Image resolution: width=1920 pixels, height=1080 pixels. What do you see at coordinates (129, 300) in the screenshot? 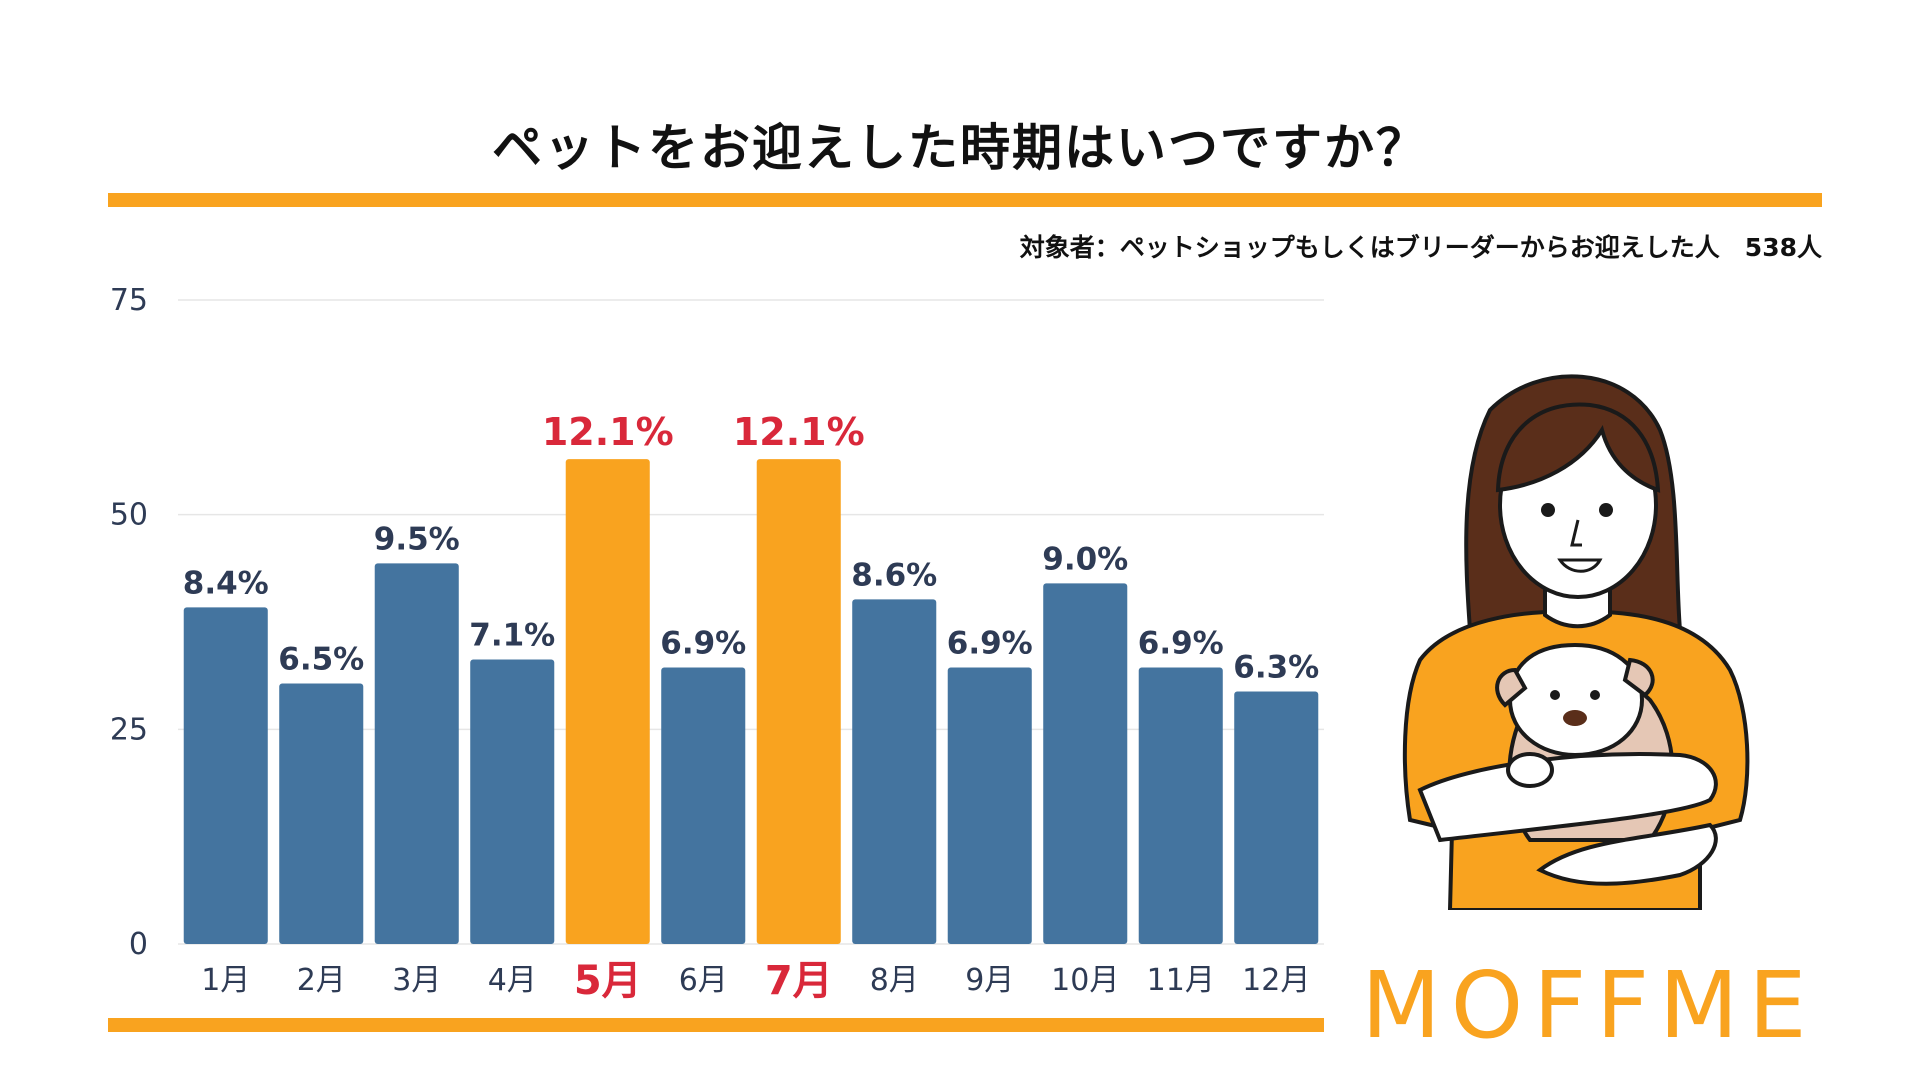
I see `y-tick-label: 75` at bounding box center [129, 300].